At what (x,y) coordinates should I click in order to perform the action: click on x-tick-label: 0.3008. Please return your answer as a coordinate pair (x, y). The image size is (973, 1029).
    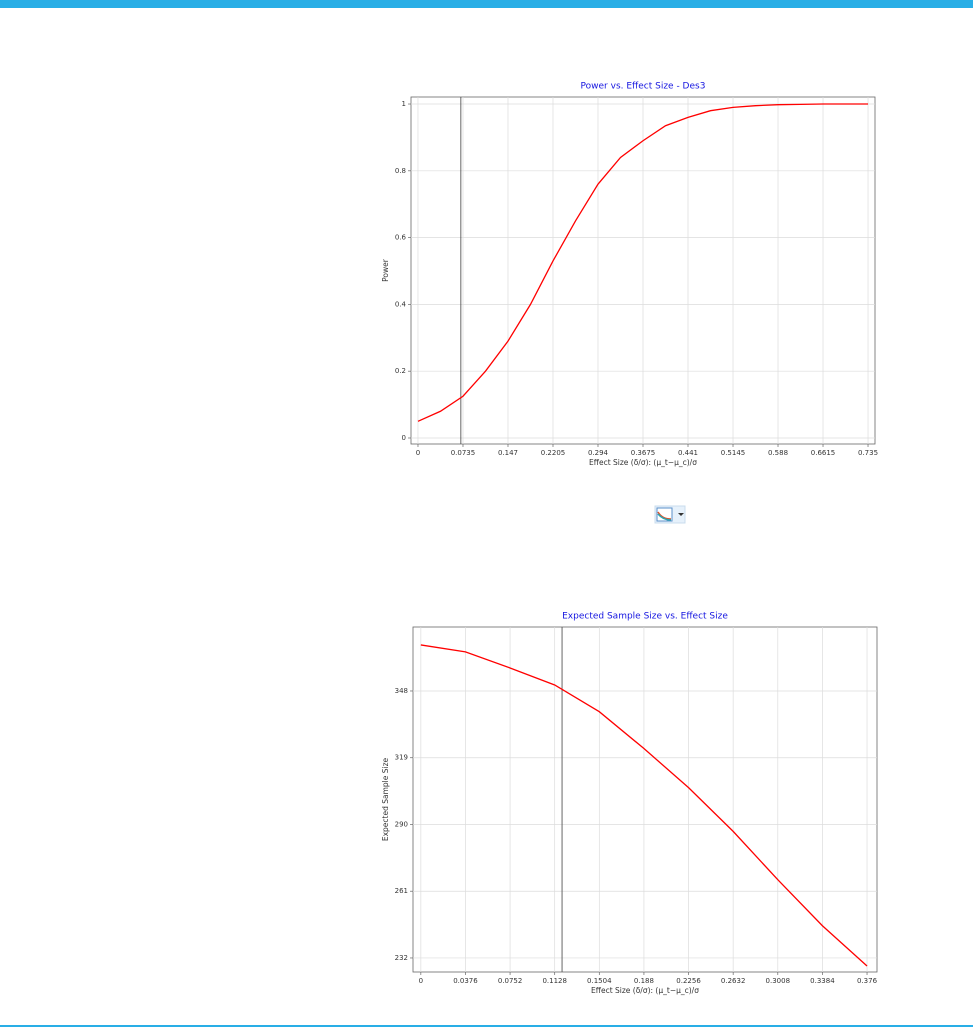
    Looking at the image, I should click on (778, 981).